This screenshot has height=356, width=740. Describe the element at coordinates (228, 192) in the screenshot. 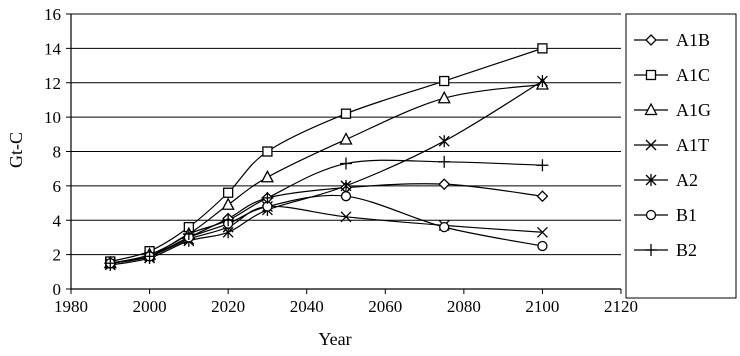

I see `data-point-a1c-2020` at that location.